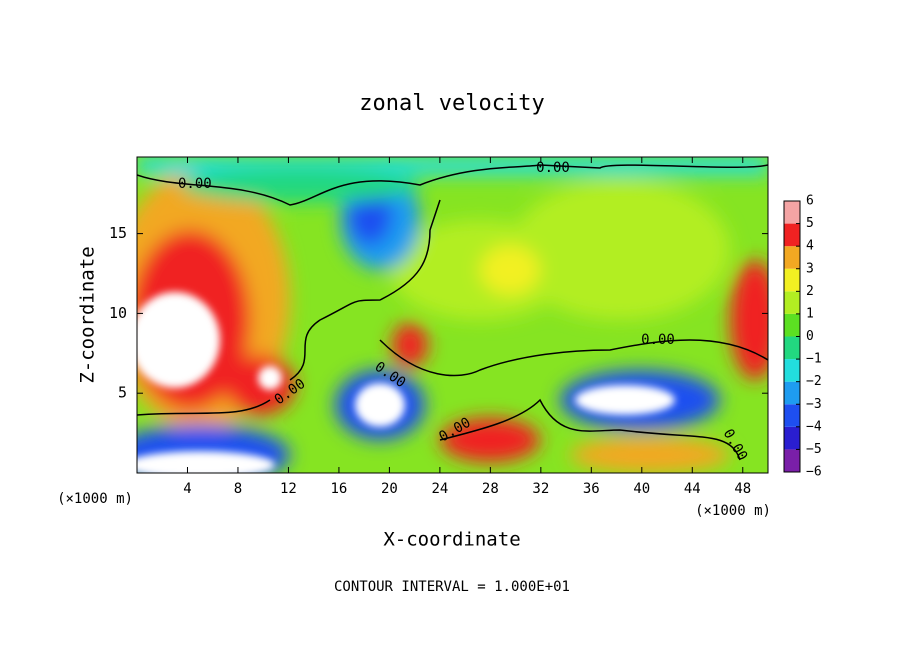 Image resolution: width=904 pixels, height=658 pixels. Describe the element at coordinates (810, 223) in the screenshot. I see `colorbar-tick-label: 5` at that location.